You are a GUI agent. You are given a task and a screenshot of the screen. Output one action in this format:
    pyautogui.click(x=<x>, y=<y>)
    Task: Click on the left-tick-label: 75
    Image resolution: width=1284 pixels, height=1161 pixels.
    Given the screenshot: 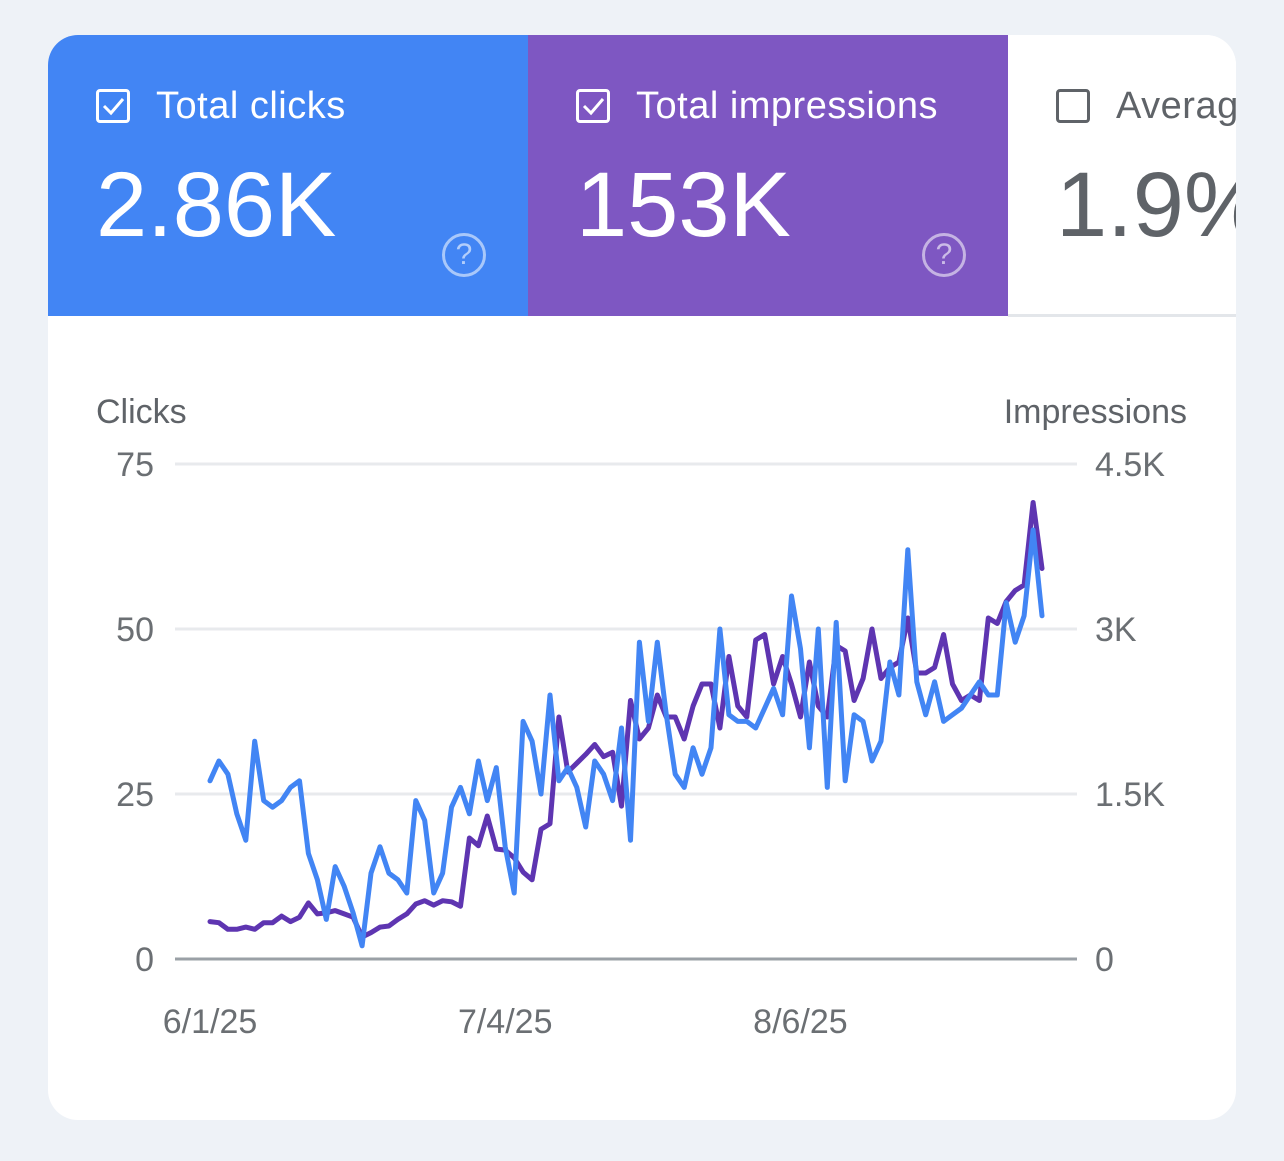 What is the action you would take?
    pyautogui.click(x=135, y=465)
    